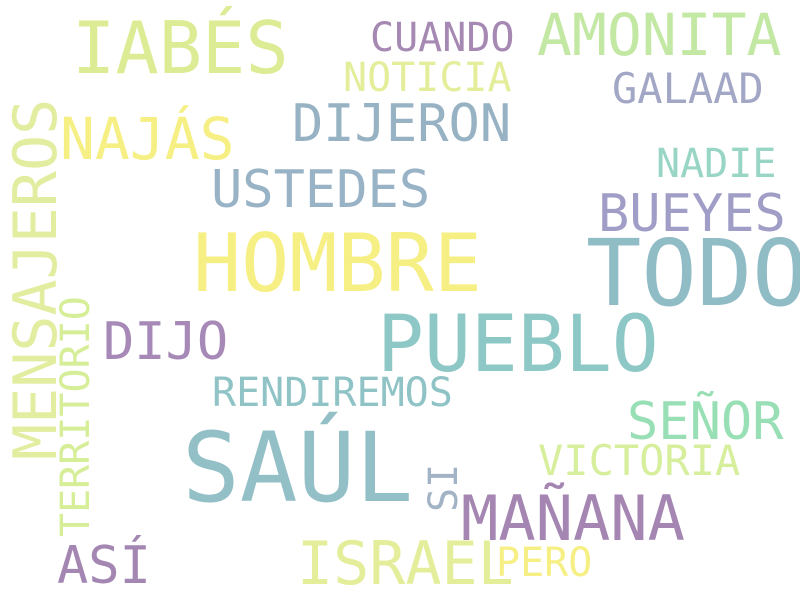 The height and width of the screenshot is (600, 800). What do you see at coordinates (76, 416) in the screenshot?
I see `word-territorio: TERRITORIO` at bounding box center [76, 416].